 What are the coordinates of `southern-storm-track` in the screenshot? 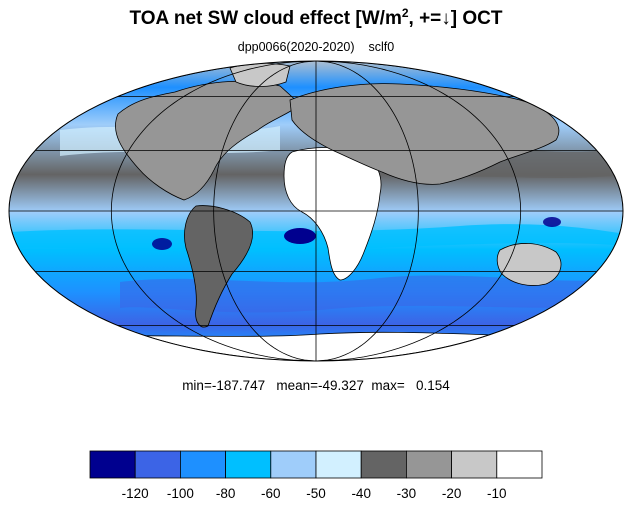 It's located at (365, 294).